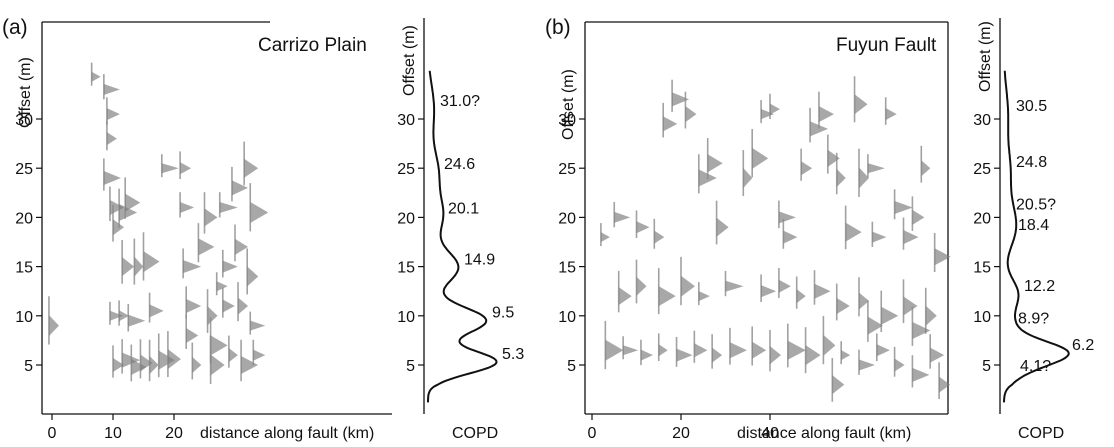  Describe the element at coordinates (113, 433) in the screenshot. I see `panel-a-x-tick-label-10: 10` at that location.